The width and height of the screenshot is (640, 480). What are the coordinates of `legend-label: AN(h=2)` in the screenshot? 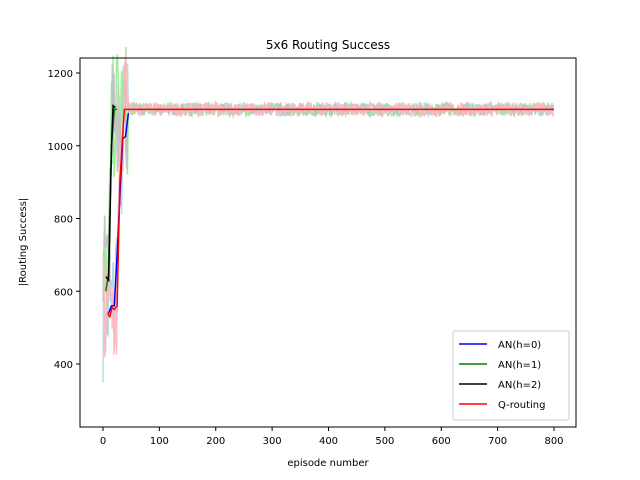 It's located at (519, 385).